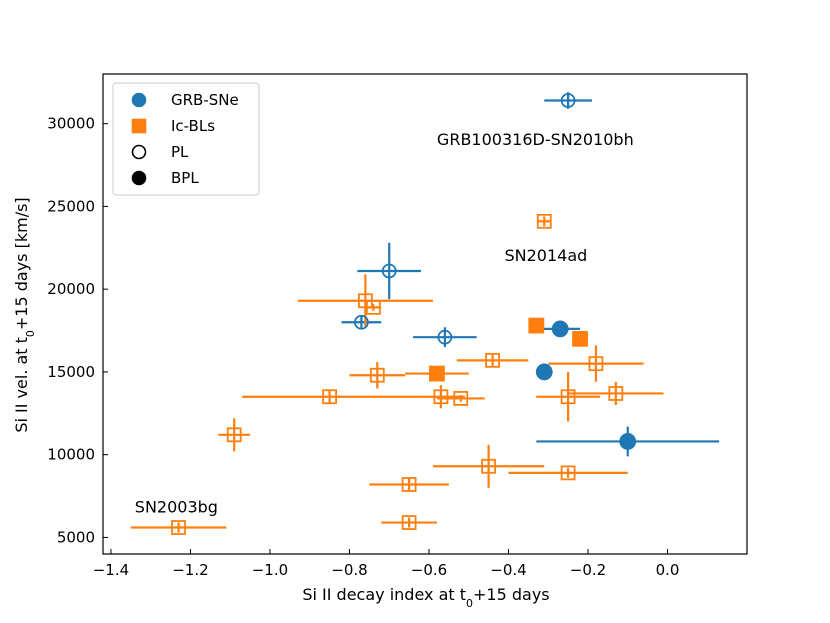 Image resolution: width=830 pixels, height=623 pixels. I want to click on x-tick-label: −0.2, so click(588, 570).